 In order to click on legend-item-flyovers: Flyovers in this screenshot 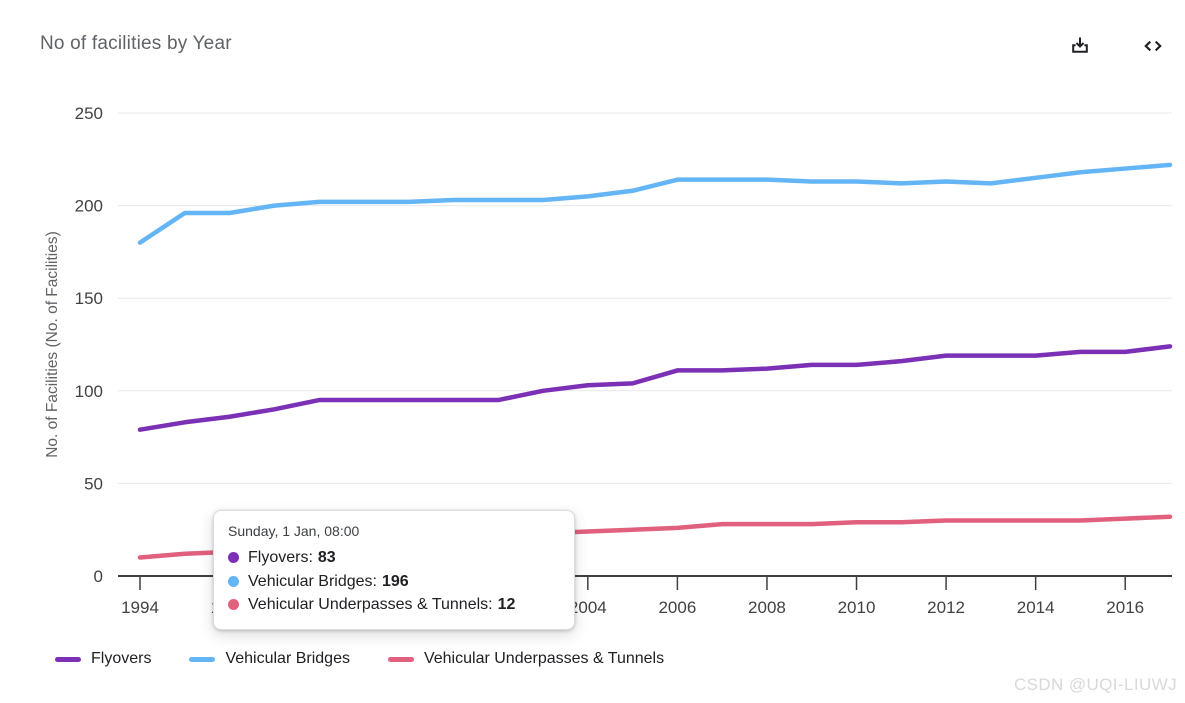, I will do `click(103, 659)`.